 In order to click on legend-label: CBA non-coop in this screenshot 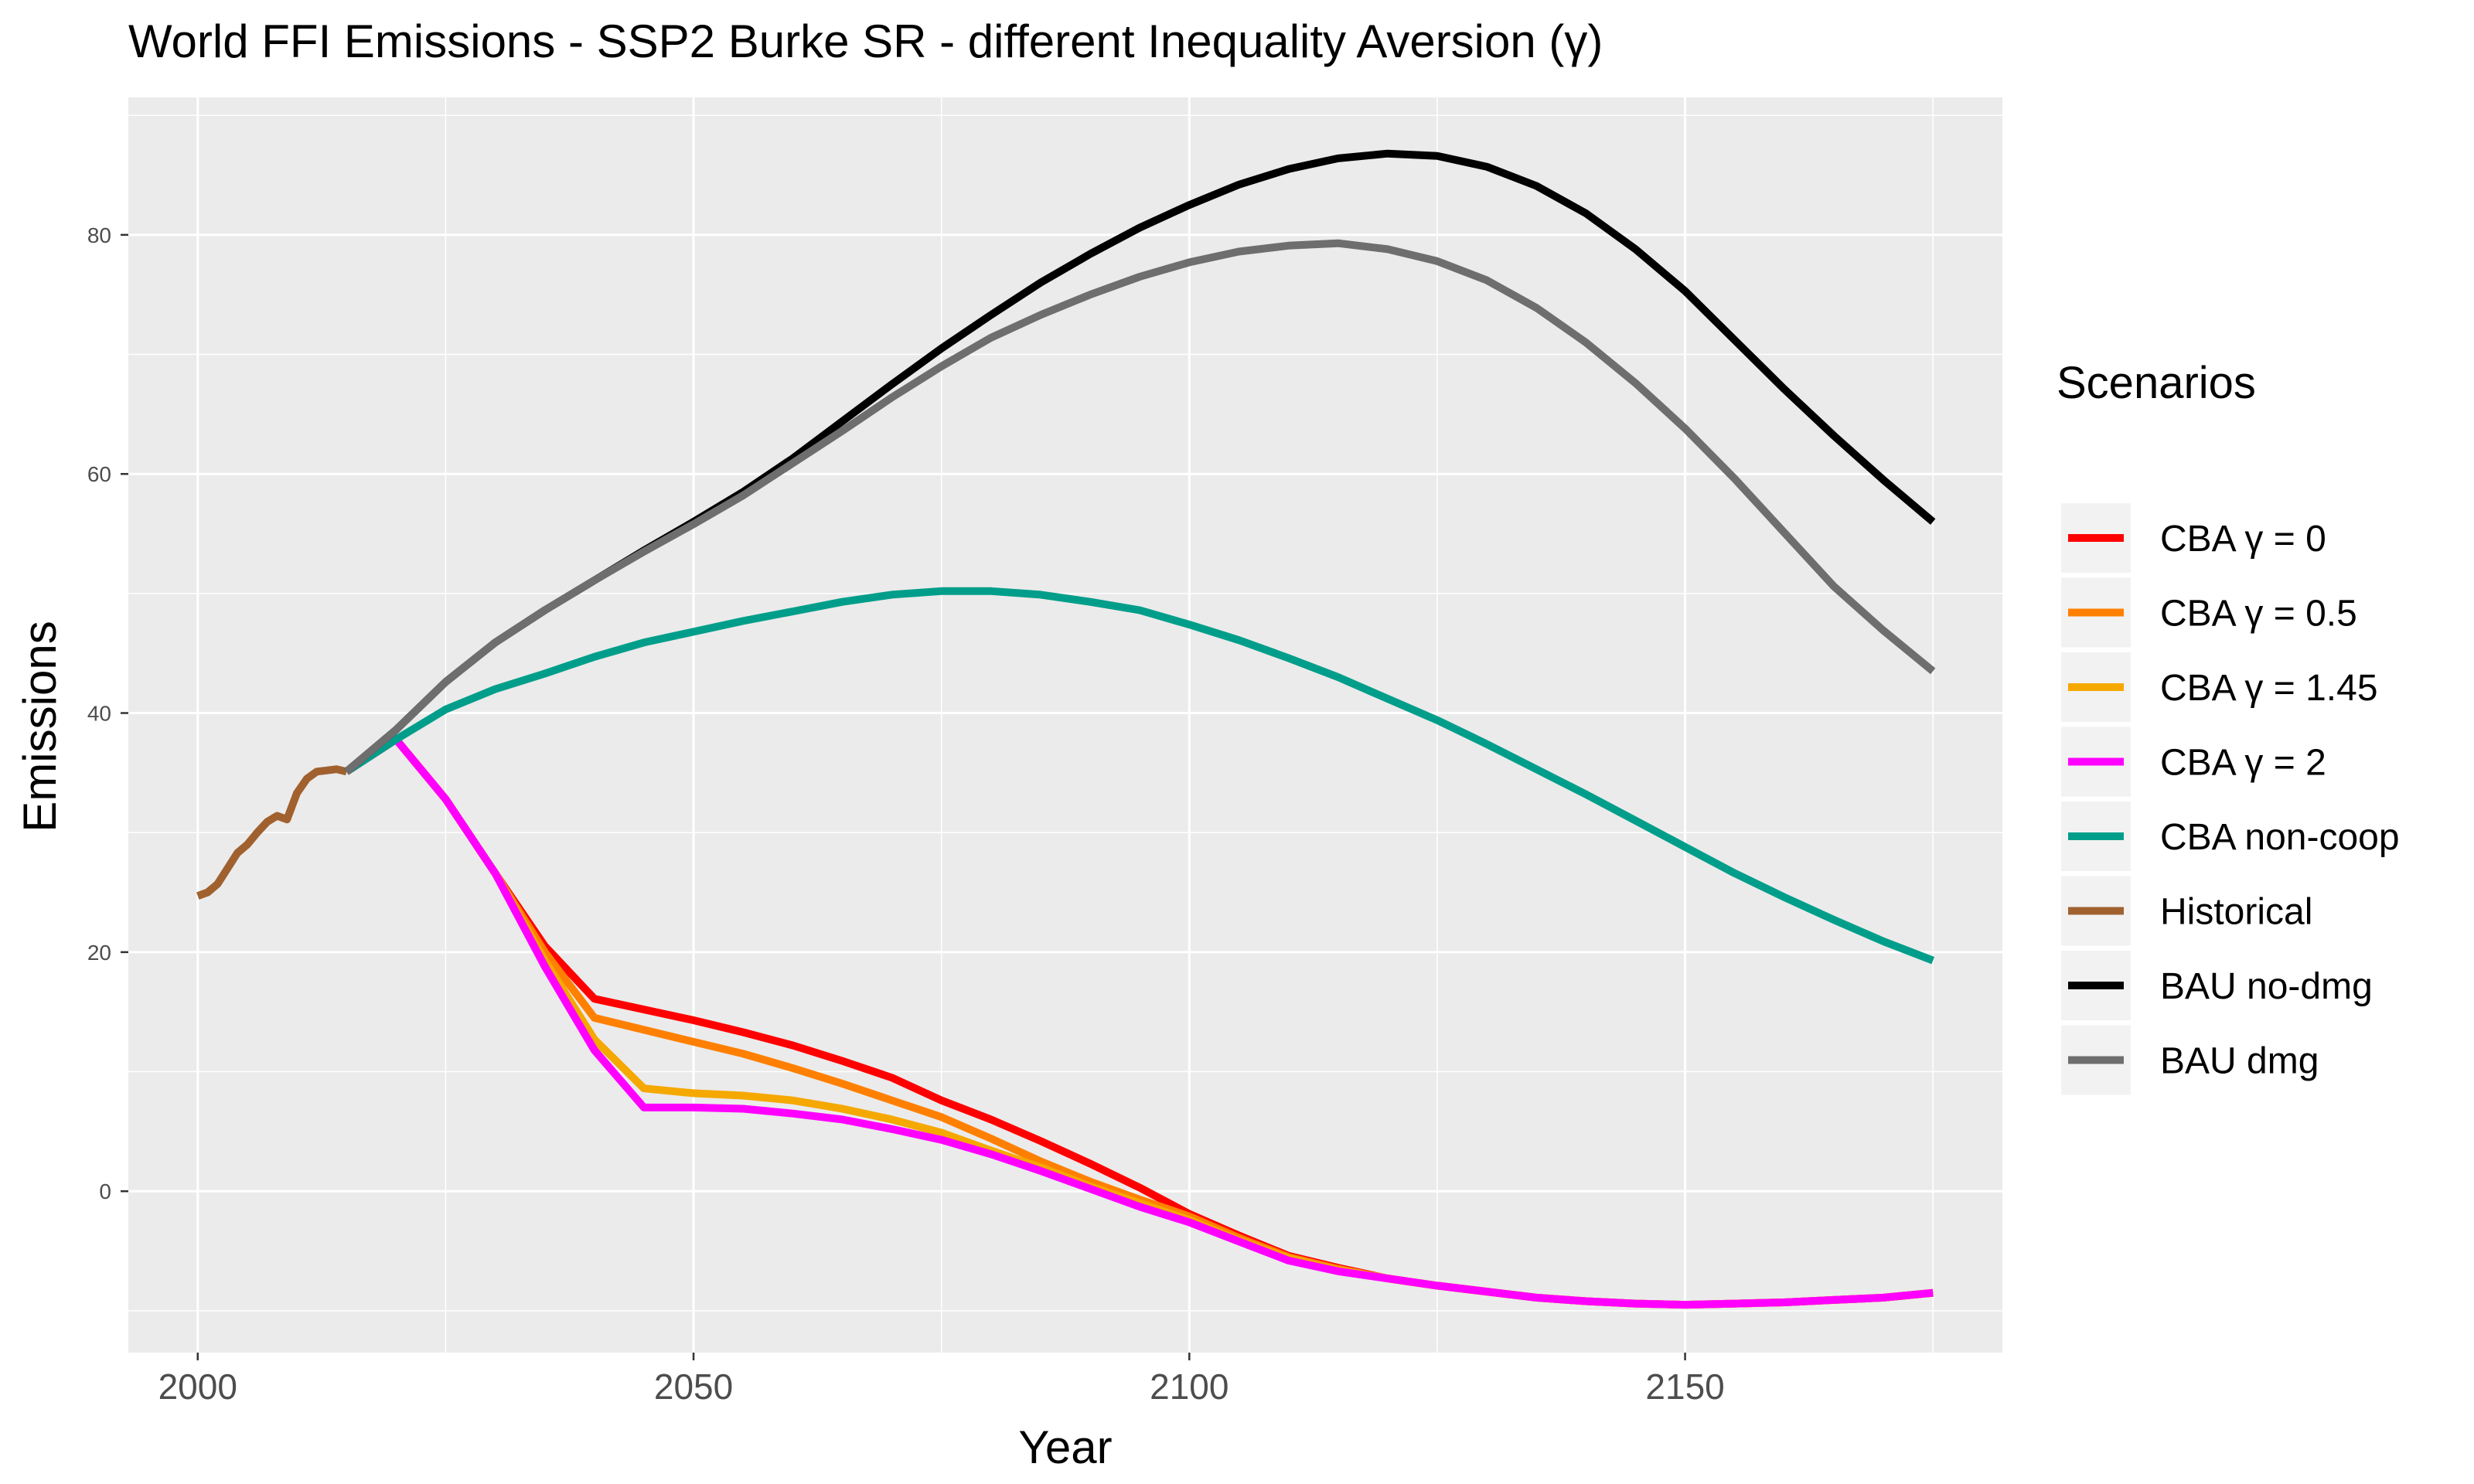, I will do `click(2280, 837)`.